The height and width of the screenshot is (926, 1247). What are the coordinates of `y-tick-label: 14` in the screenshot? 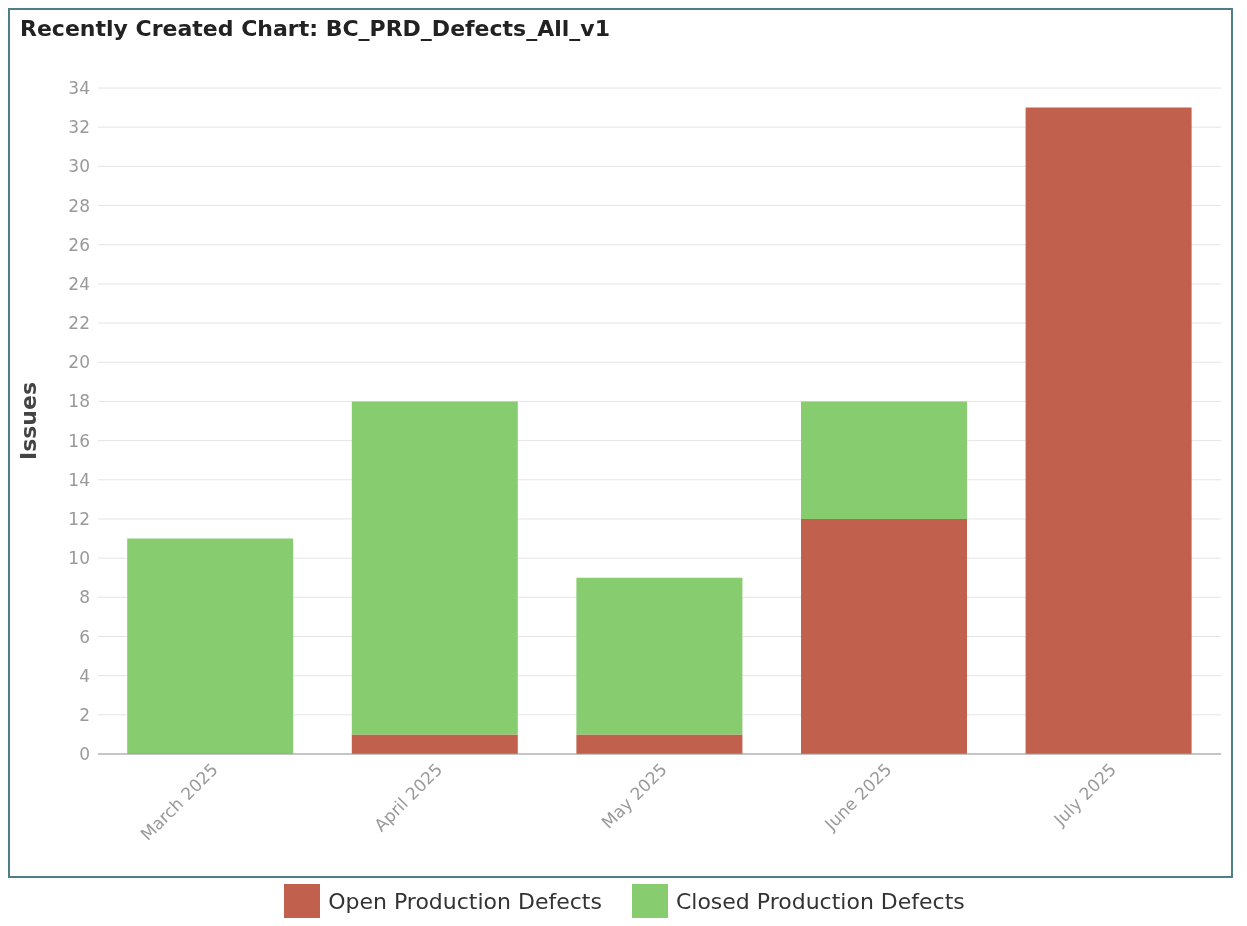 It's located at (79, 479).